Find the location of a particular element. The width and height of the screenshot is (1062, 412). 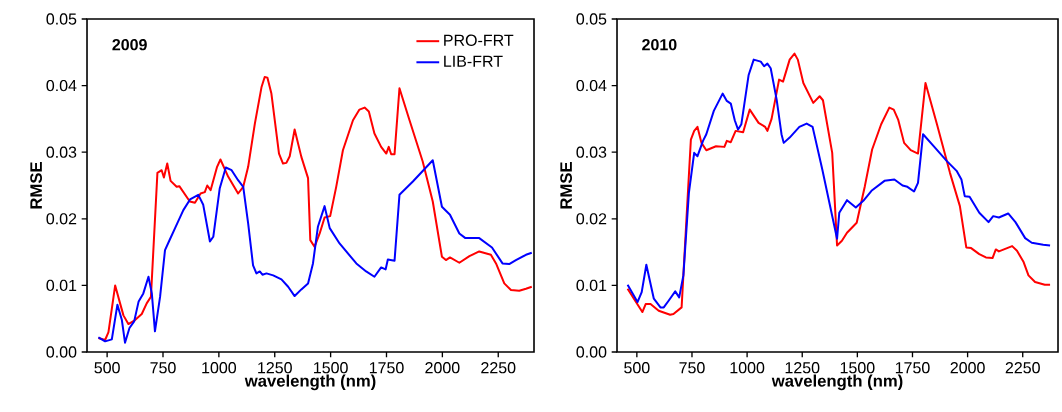

legend-label: PRO-FRT is located at coordinates (479, 40).